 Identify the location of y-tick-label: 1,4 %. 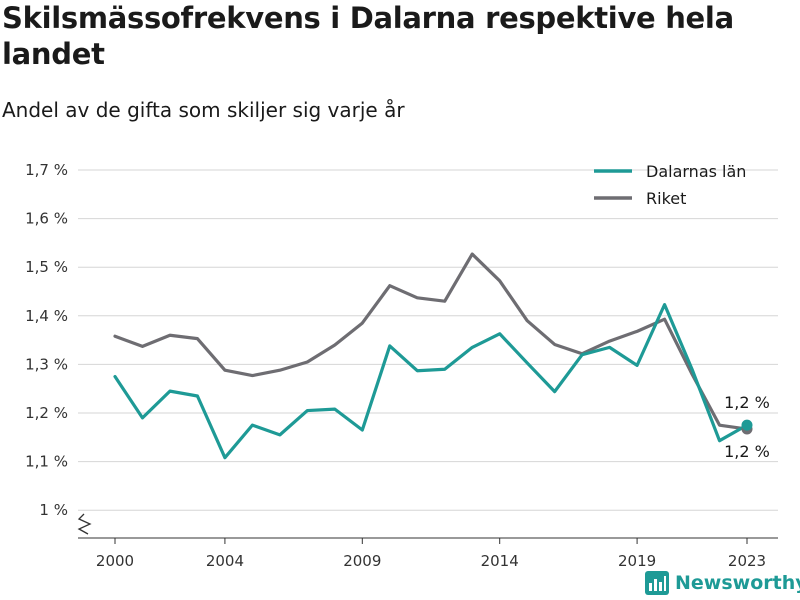
(46, 316).